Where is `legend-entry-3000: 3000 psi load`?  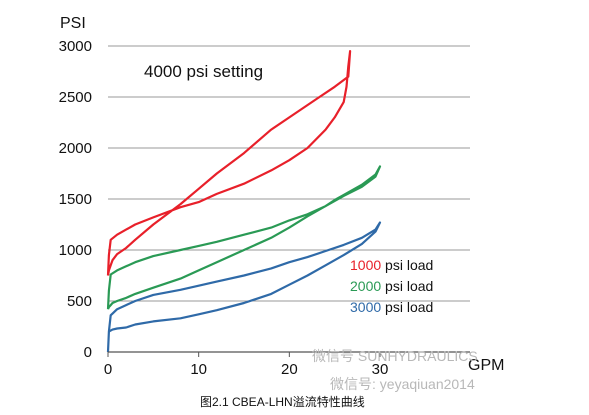
legend-entry-3000: 3000 psi load is located at coordinates (391, 307).